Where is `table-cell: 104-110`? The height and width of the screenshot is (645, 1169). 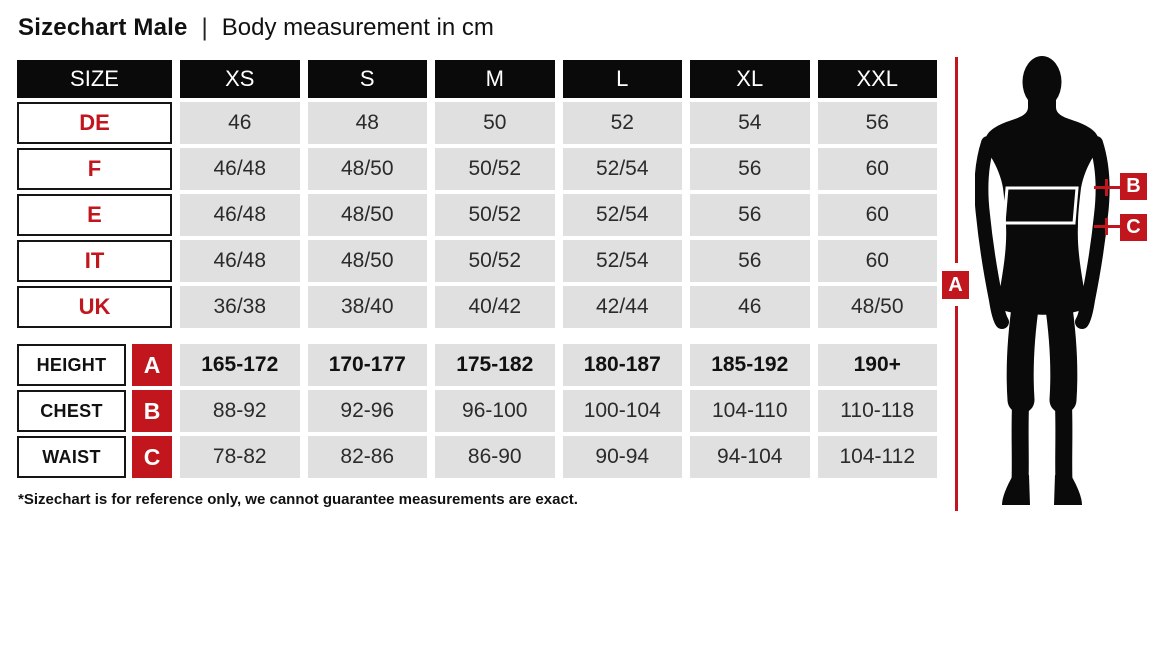
table-cell: 104-110 is located at coordinates (750, 411).